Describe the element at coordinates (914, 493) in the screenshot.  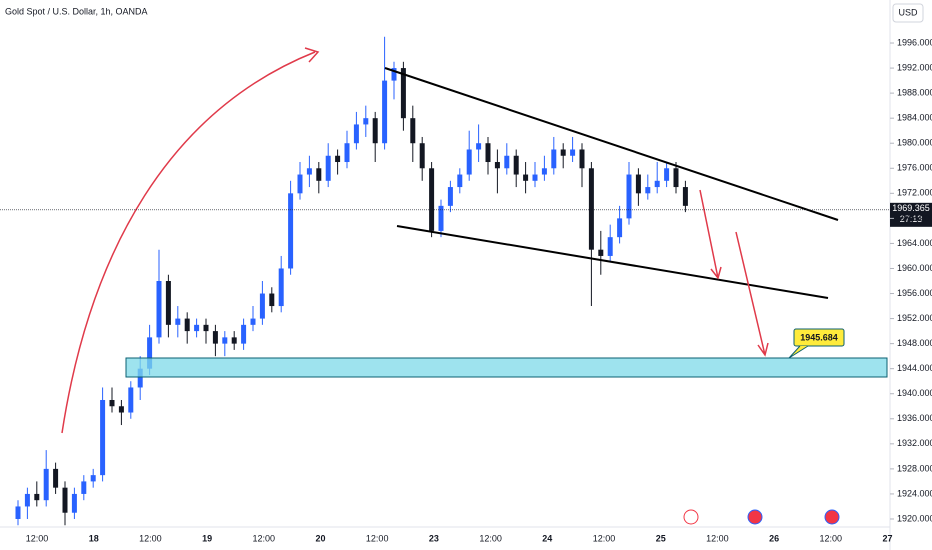
I see `y-tick-label: 1924.000` at that location.